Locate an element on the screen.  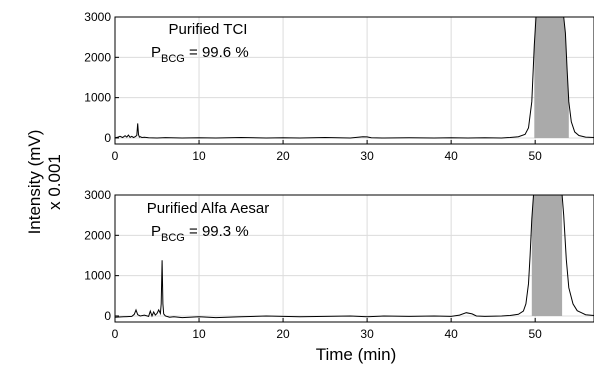
panel-alfa-aesar-label: Purified Alfa Aesar is located at coordinates (208, 208).